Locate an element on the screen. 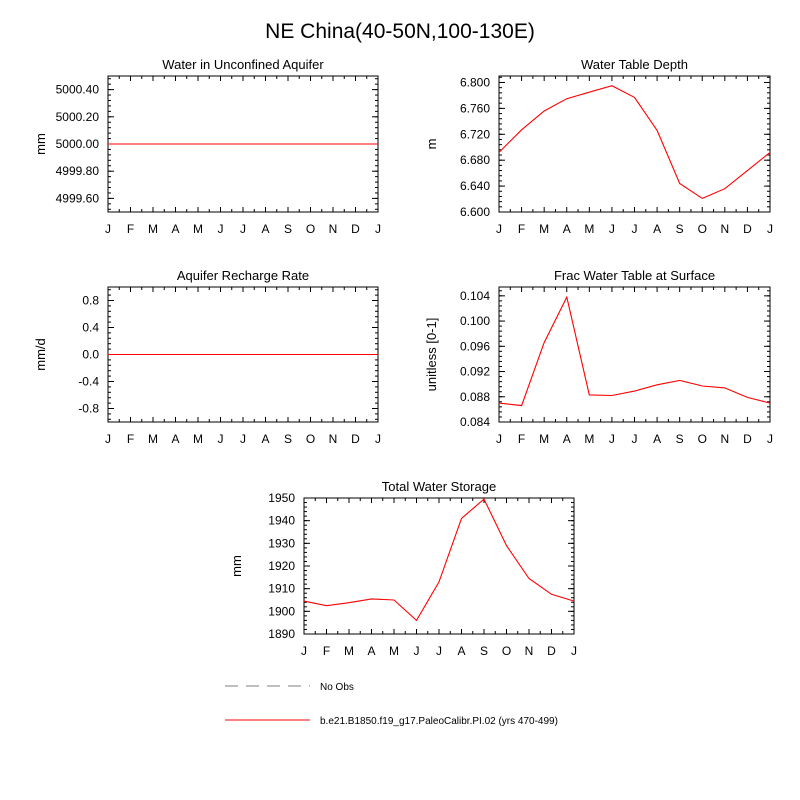  y-tick-label: 1950 is located at coordinates (281, 498).